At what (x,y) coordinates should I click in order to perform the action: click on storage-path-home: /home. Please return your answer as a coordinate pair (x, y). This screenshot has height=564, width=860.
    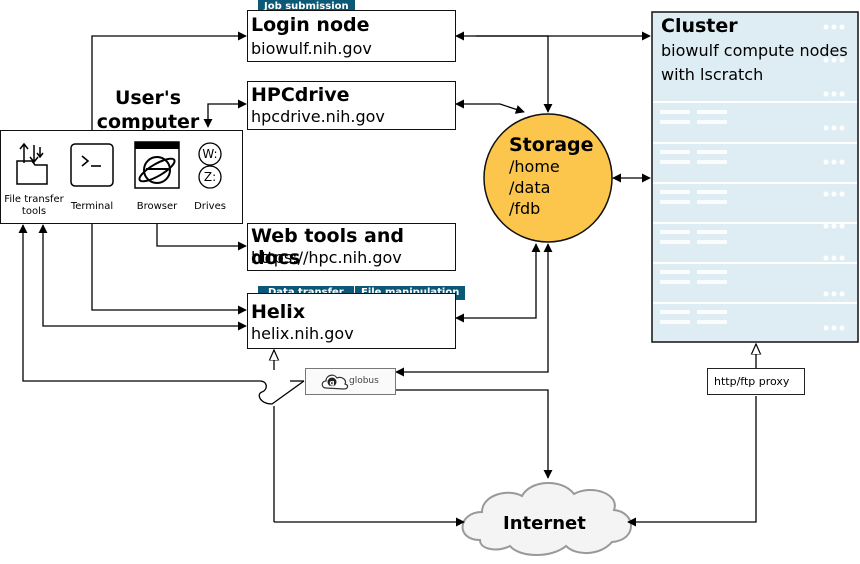
    Looking at the image, I should click on (534, 166).